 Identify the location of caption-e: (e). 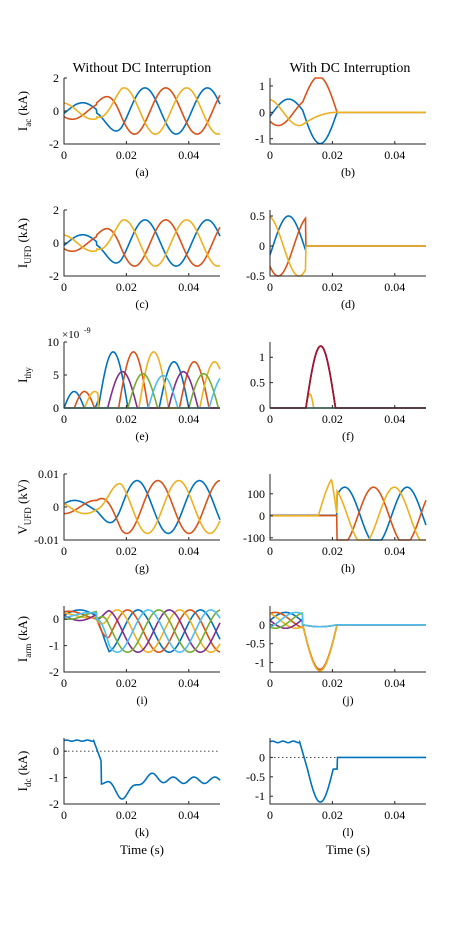
(141, 436).